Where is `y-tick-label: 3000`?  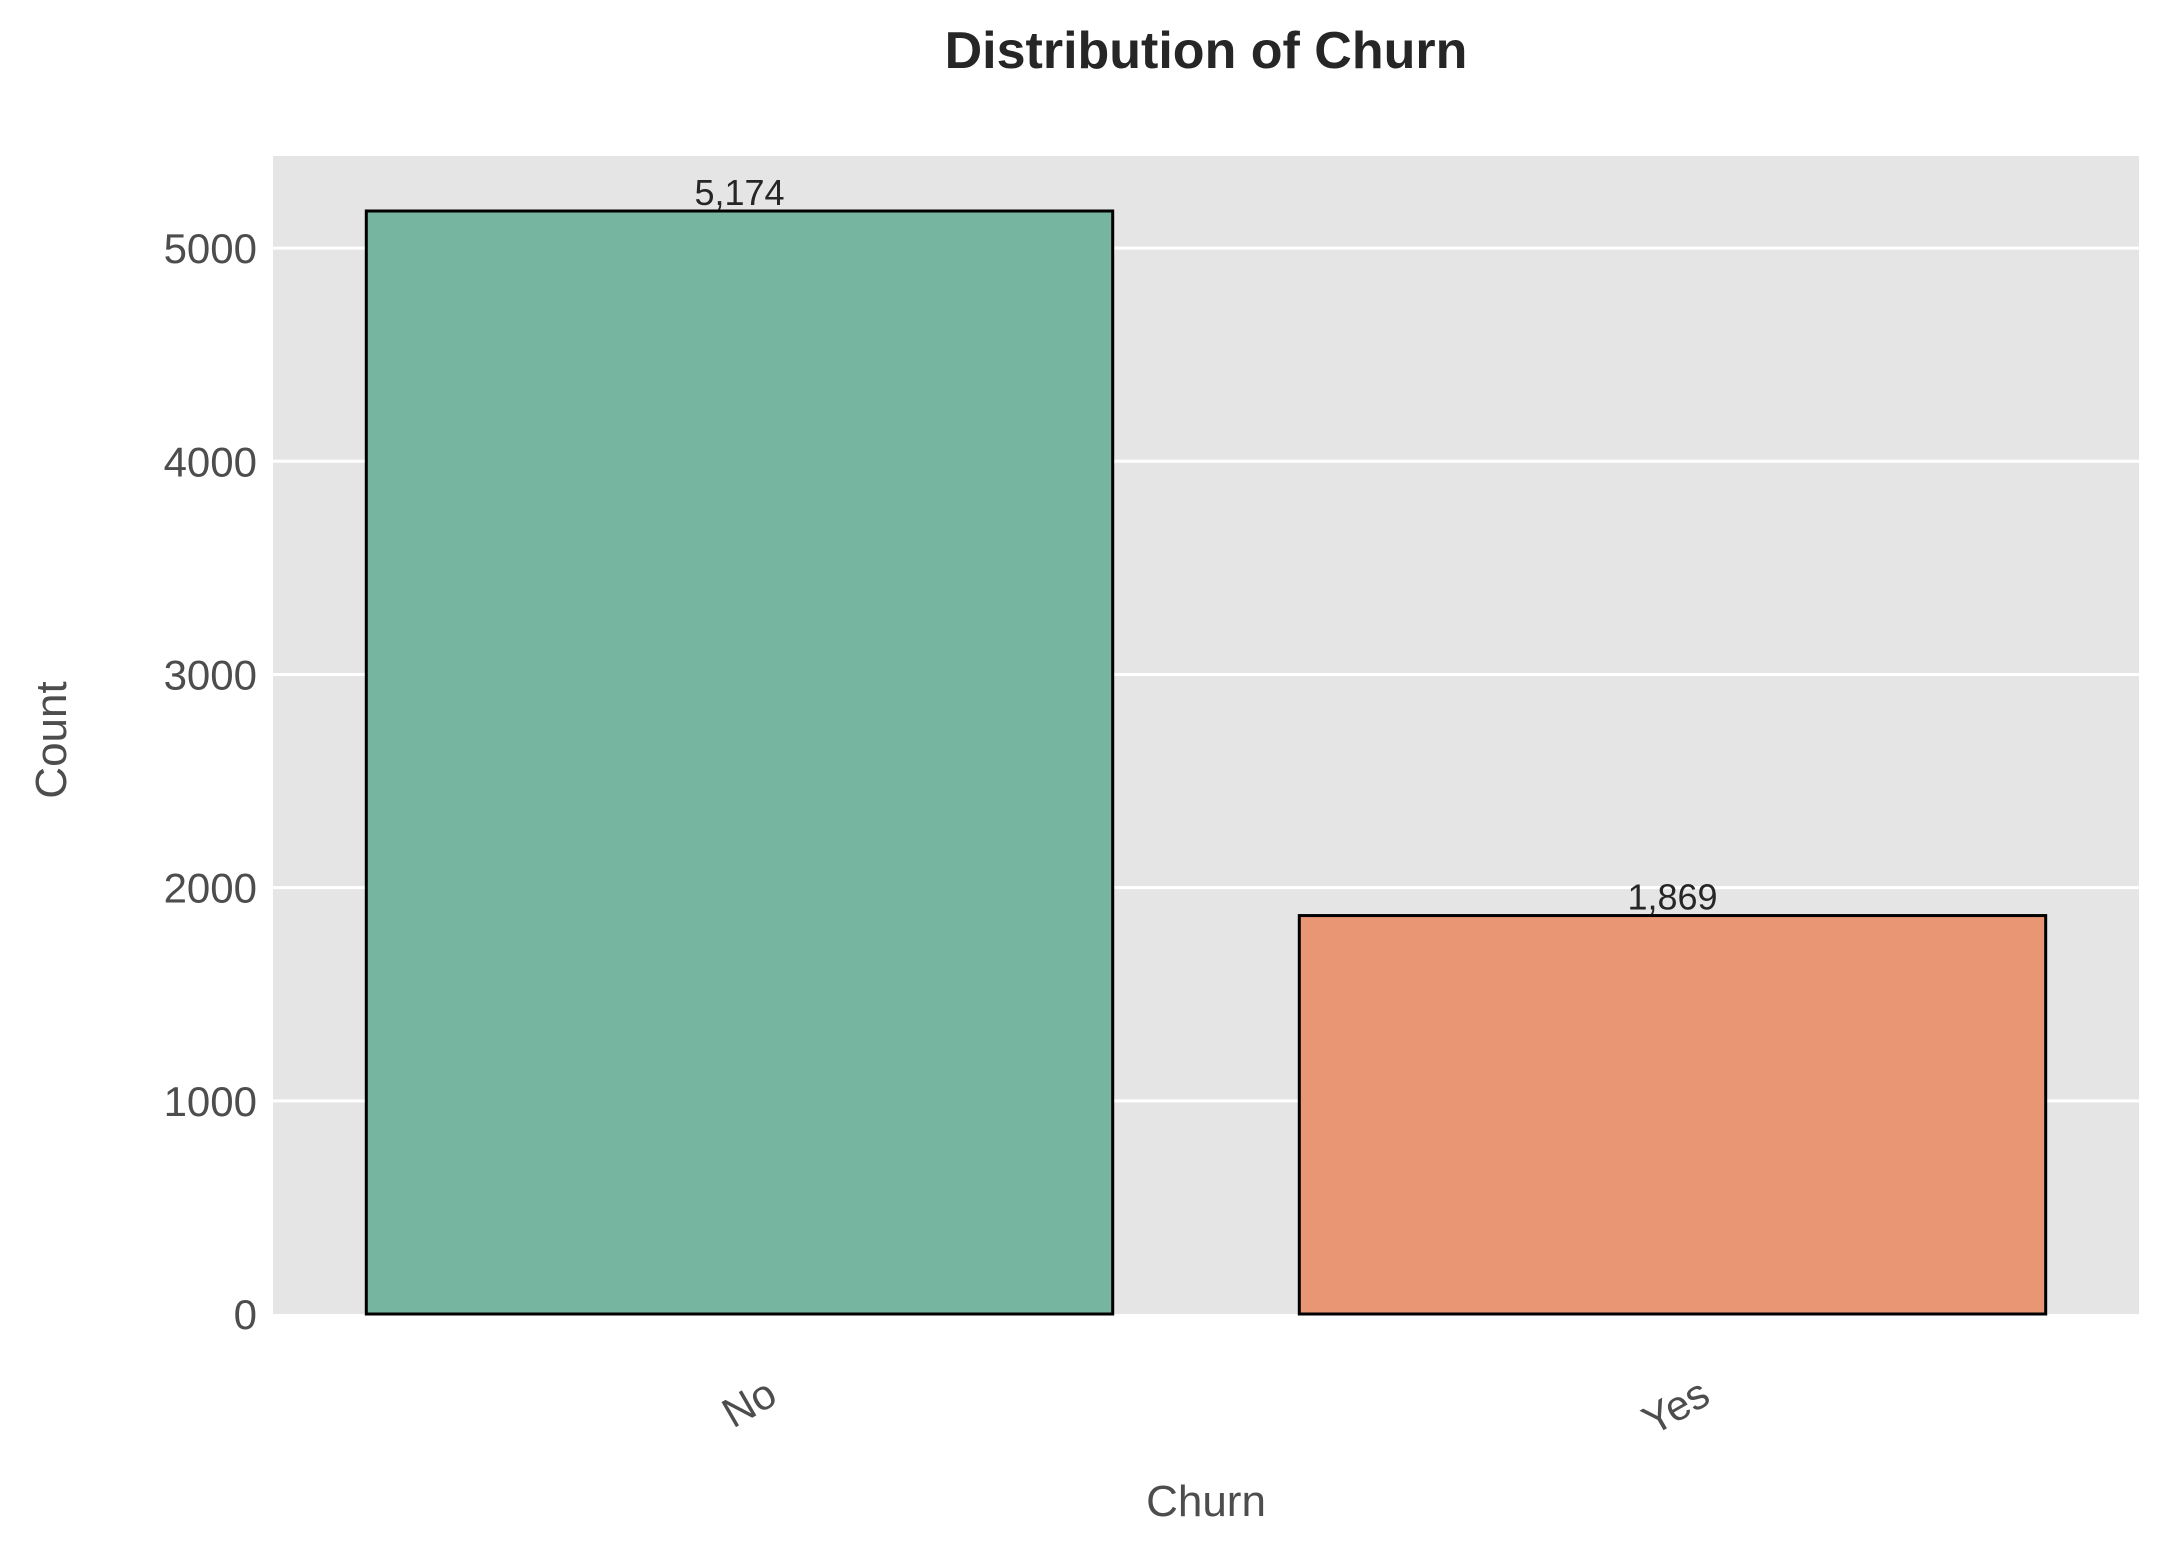
y-tick-label: 3000 is located at coordinates (210, 674).